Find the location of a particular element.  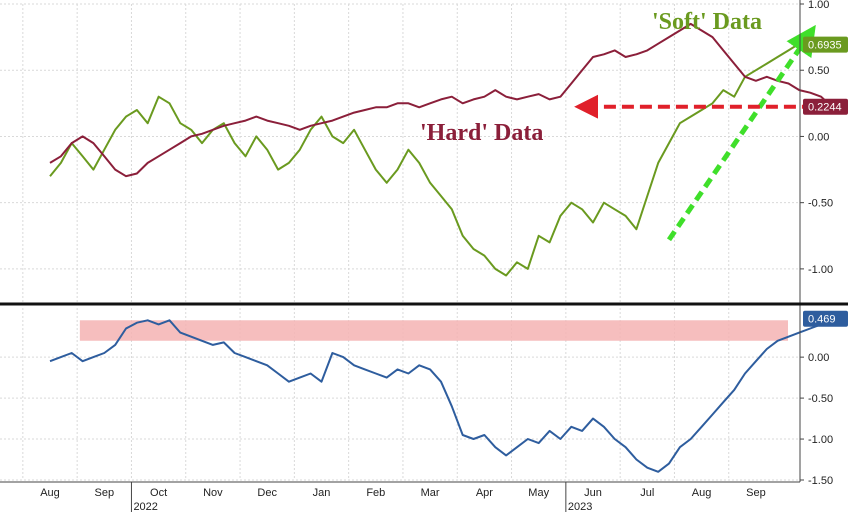

highlight-band is located at coordinates (434, 330).